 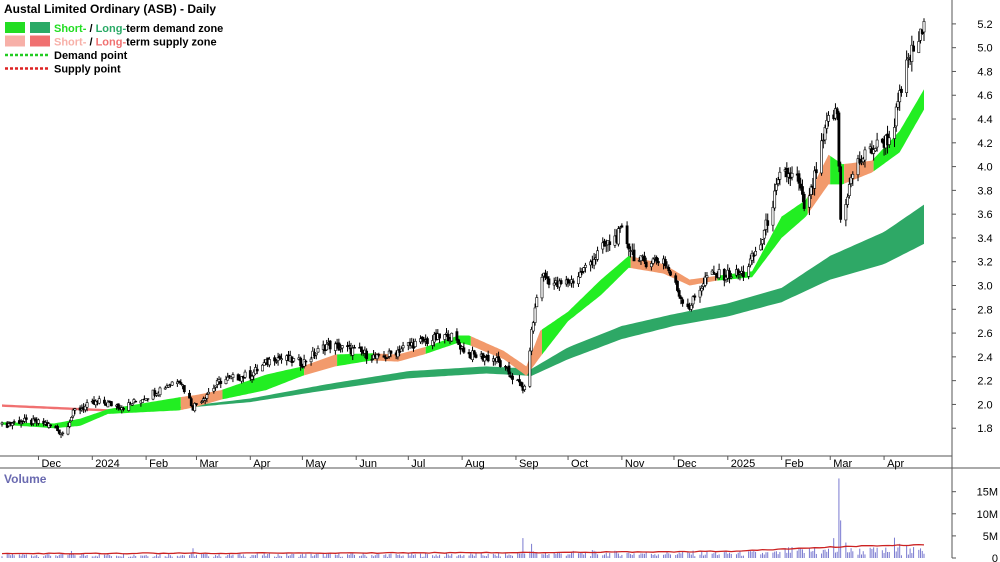 What do you see at coordinates (842, 464) in the screenshot?
I see `date-tick-label: Mar` at bounding box center [842, 464].